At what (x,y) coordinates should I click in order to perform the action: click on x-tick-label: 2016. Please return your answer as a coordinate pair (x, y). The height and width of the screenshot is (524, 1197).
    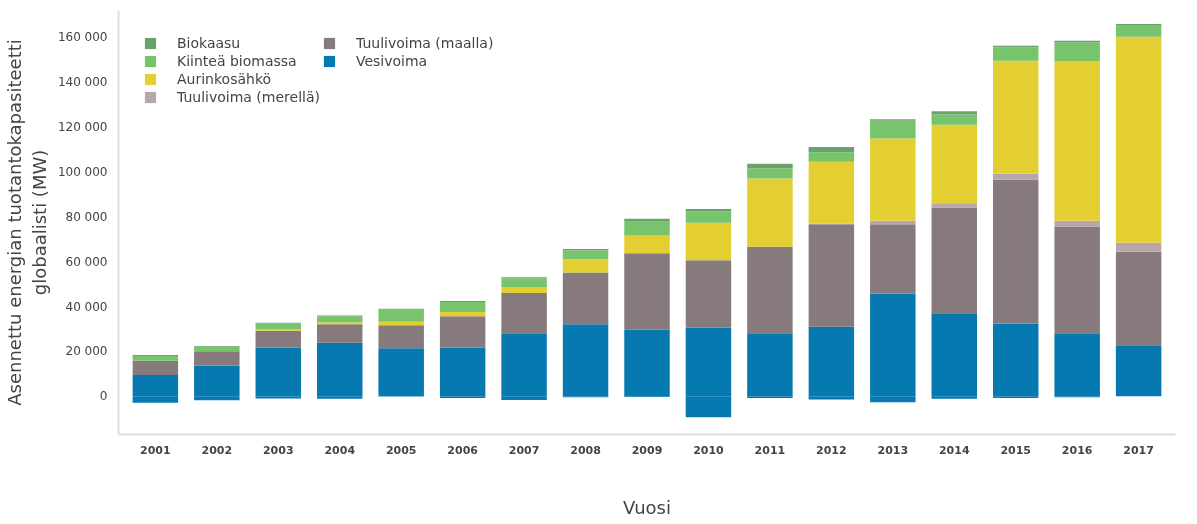
    Looking at the image, I should click on (1077, 450).